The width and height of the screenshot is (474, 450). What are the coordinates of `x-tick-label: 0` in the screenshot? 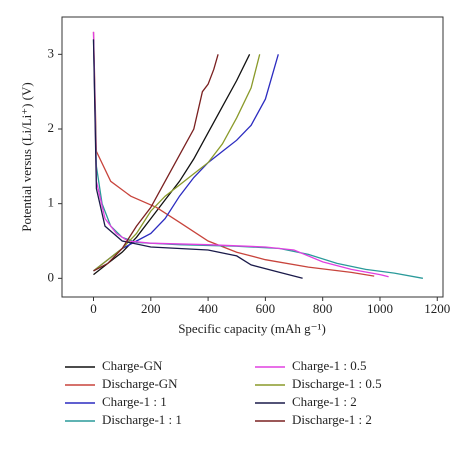 It's located at (93, 308).